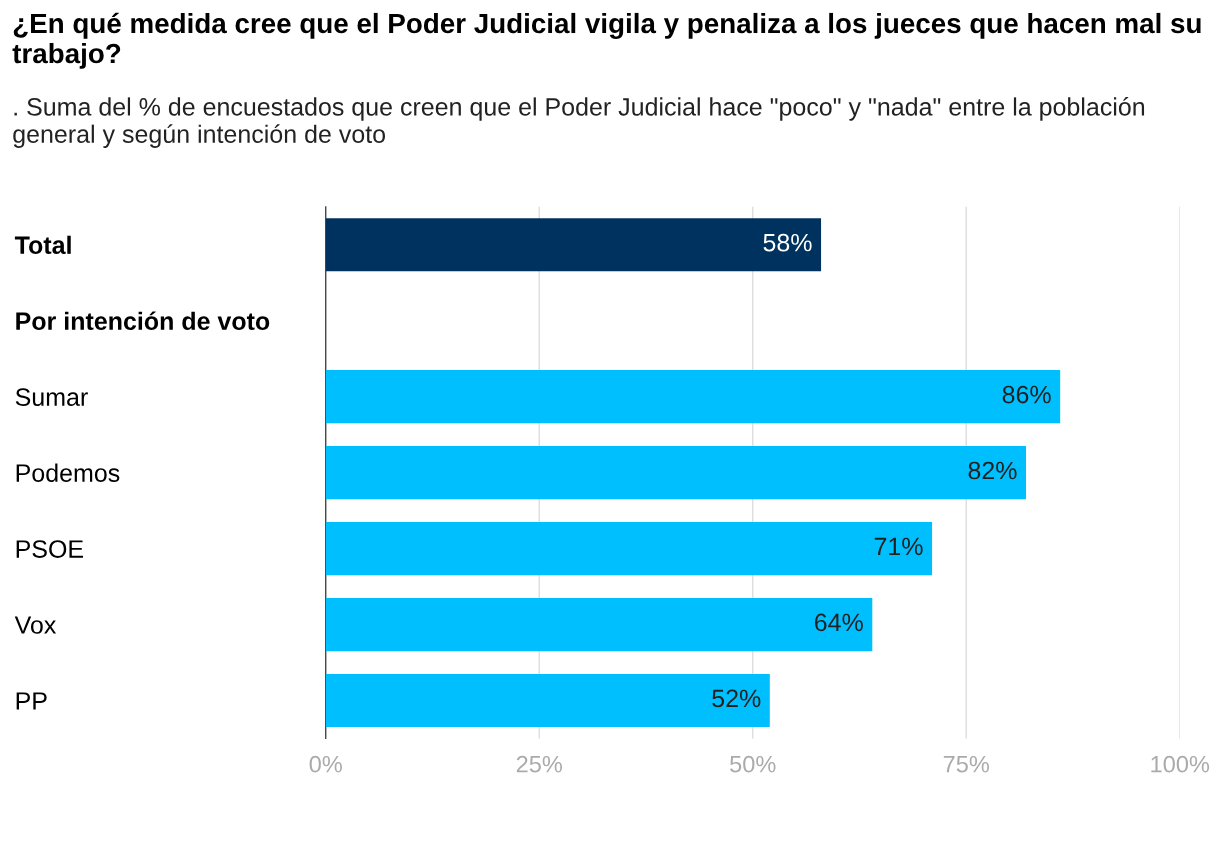 Image resolution: width=1220 pixels, height=844 pixels. What do you see at coordinates (1180, 764) in the screenshot?
I see `x-tick-label: 100%` at bounding box center [1180, 764].